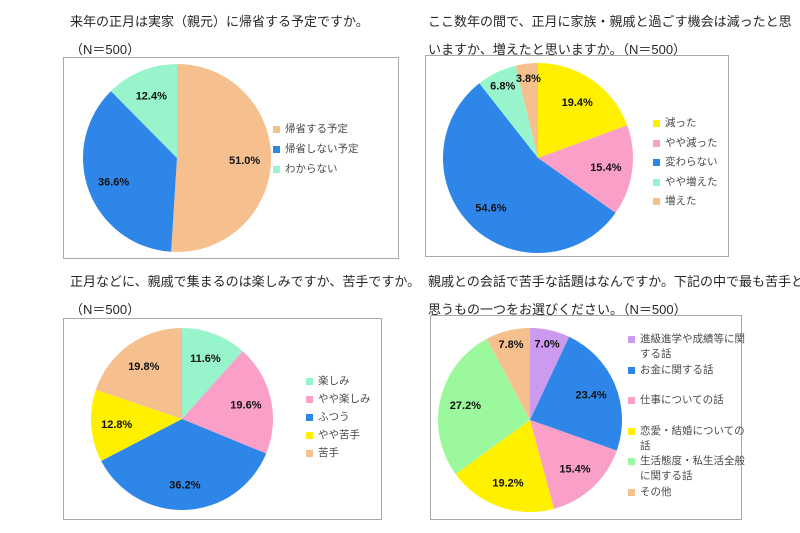 The image size is (800, 533). I want to click on legend-item: 進級進学や成績等に関する話, so click(687, 347).